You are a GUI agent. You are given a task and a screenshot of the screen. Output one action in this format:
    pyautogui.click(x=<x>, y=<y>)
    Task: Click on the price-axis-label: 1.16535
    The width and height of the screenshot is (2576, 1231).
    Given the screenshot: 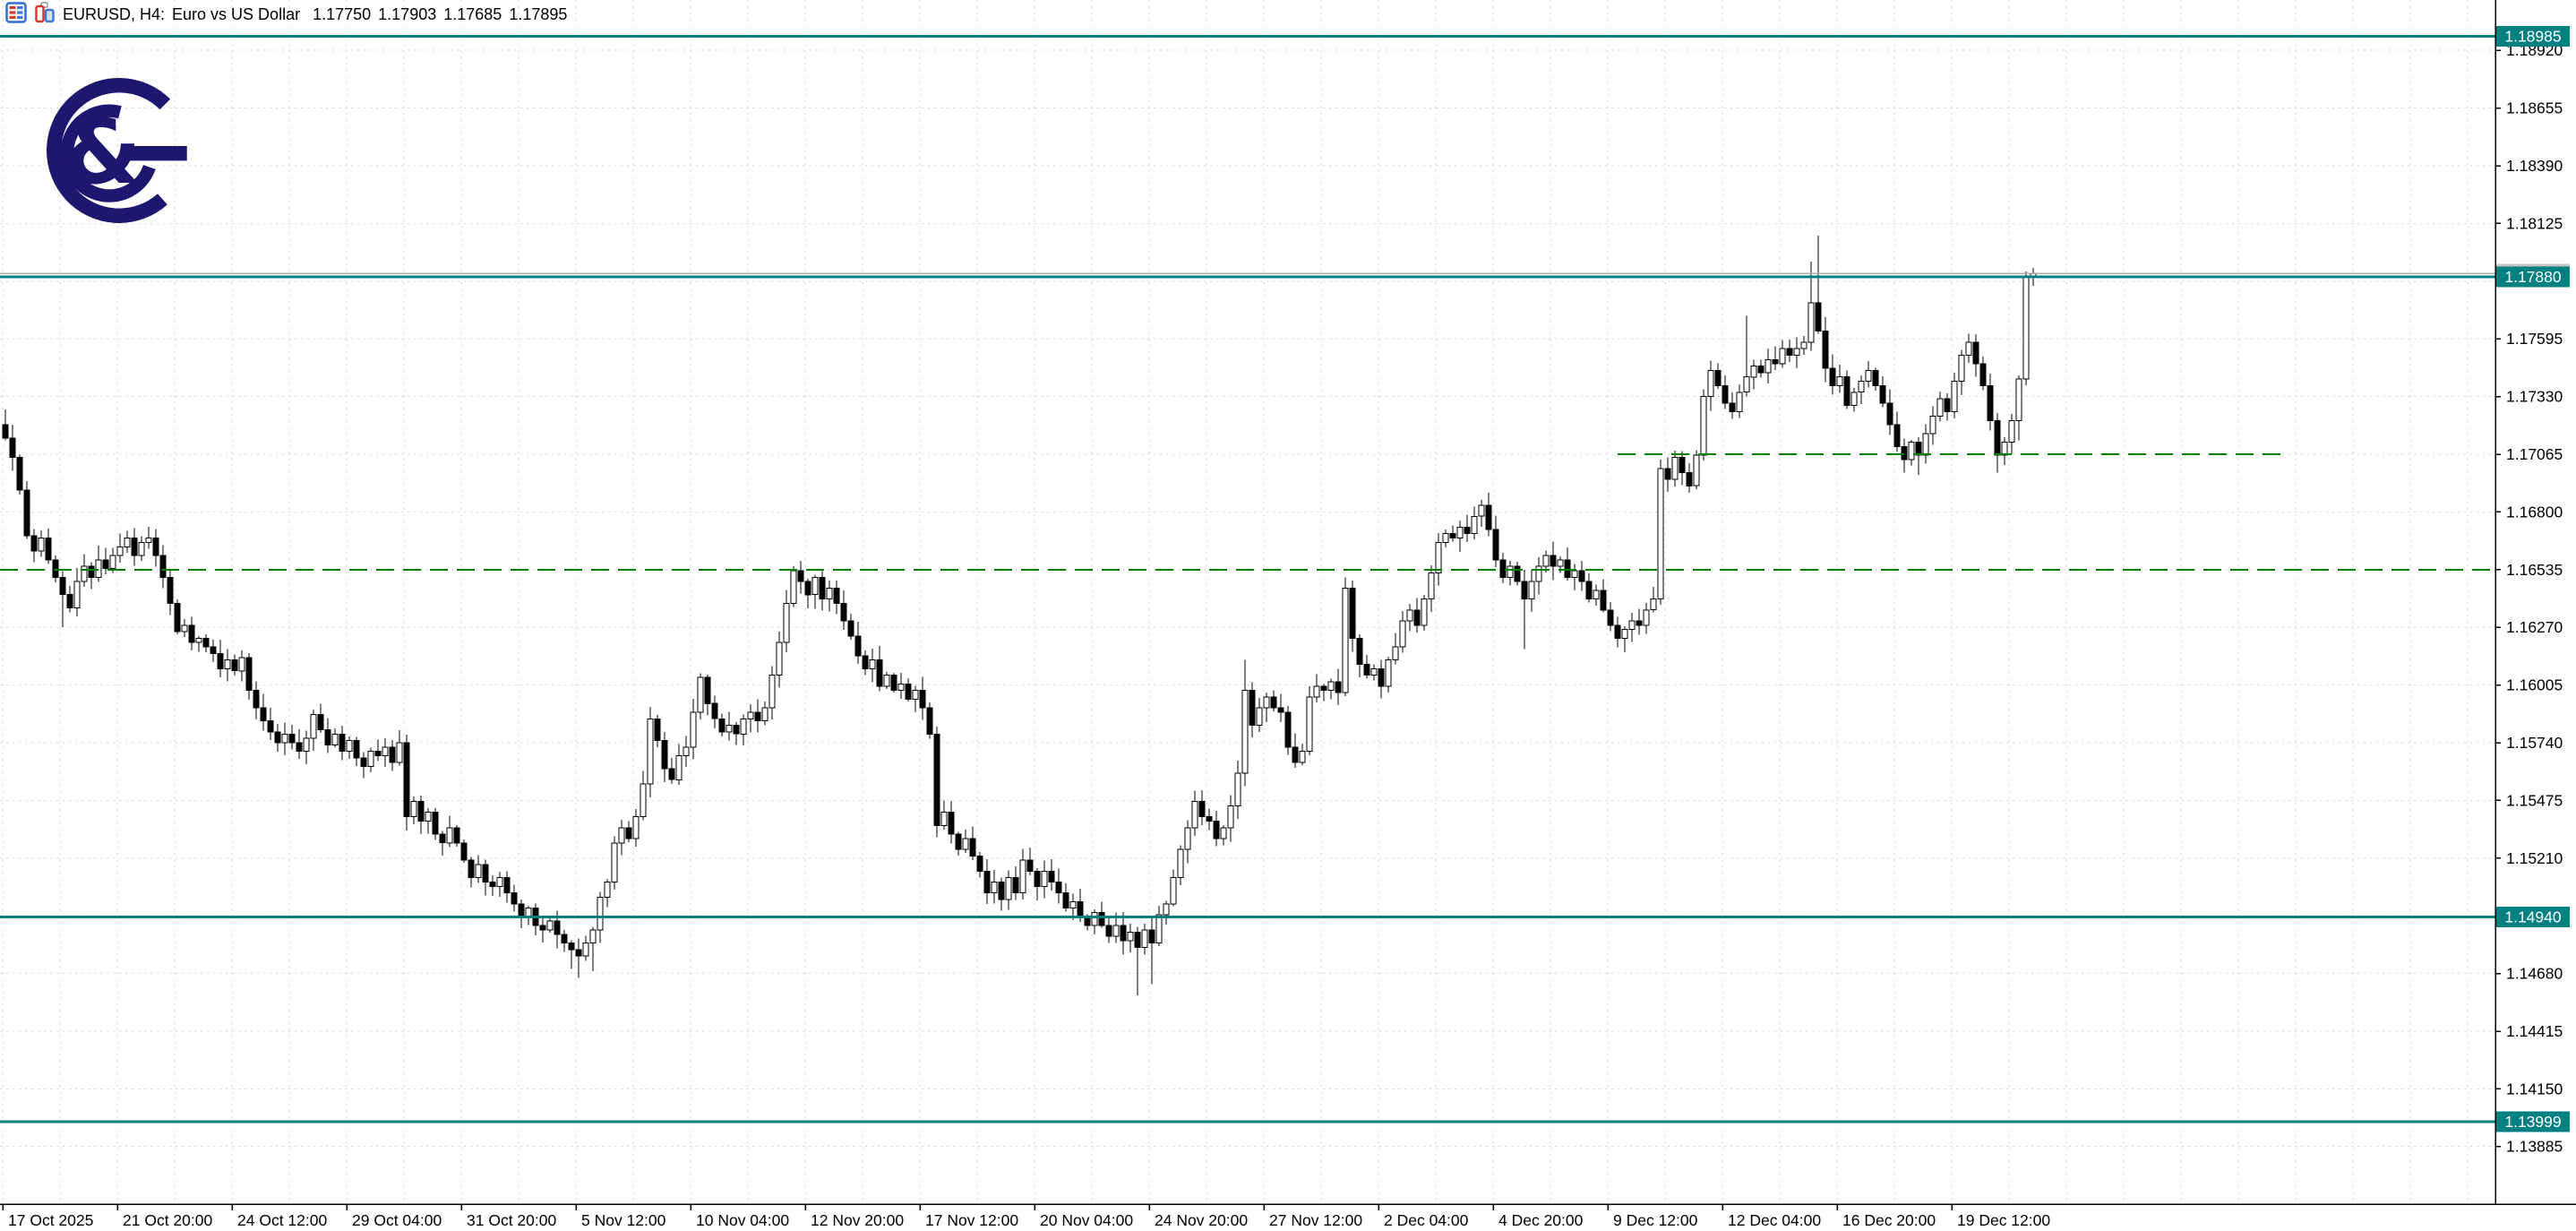 What is the action you would take?
    pyautogui.click(x=2534, y=570)
    